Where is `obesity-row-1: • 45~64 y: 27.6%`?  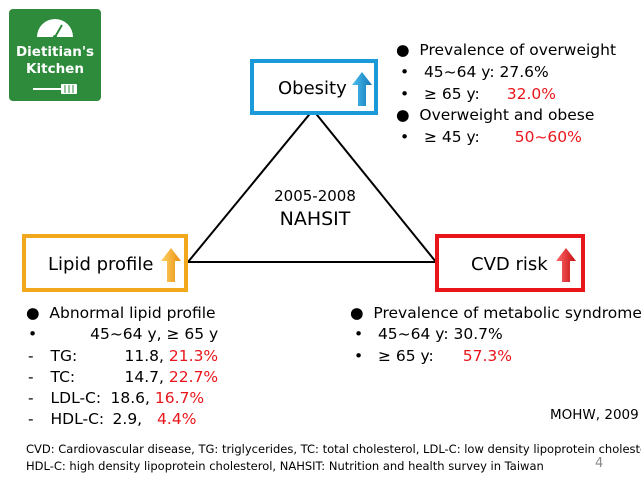 obesity-row-1: • 45~64 y: 27.6% is located at coordinates (474, 72).